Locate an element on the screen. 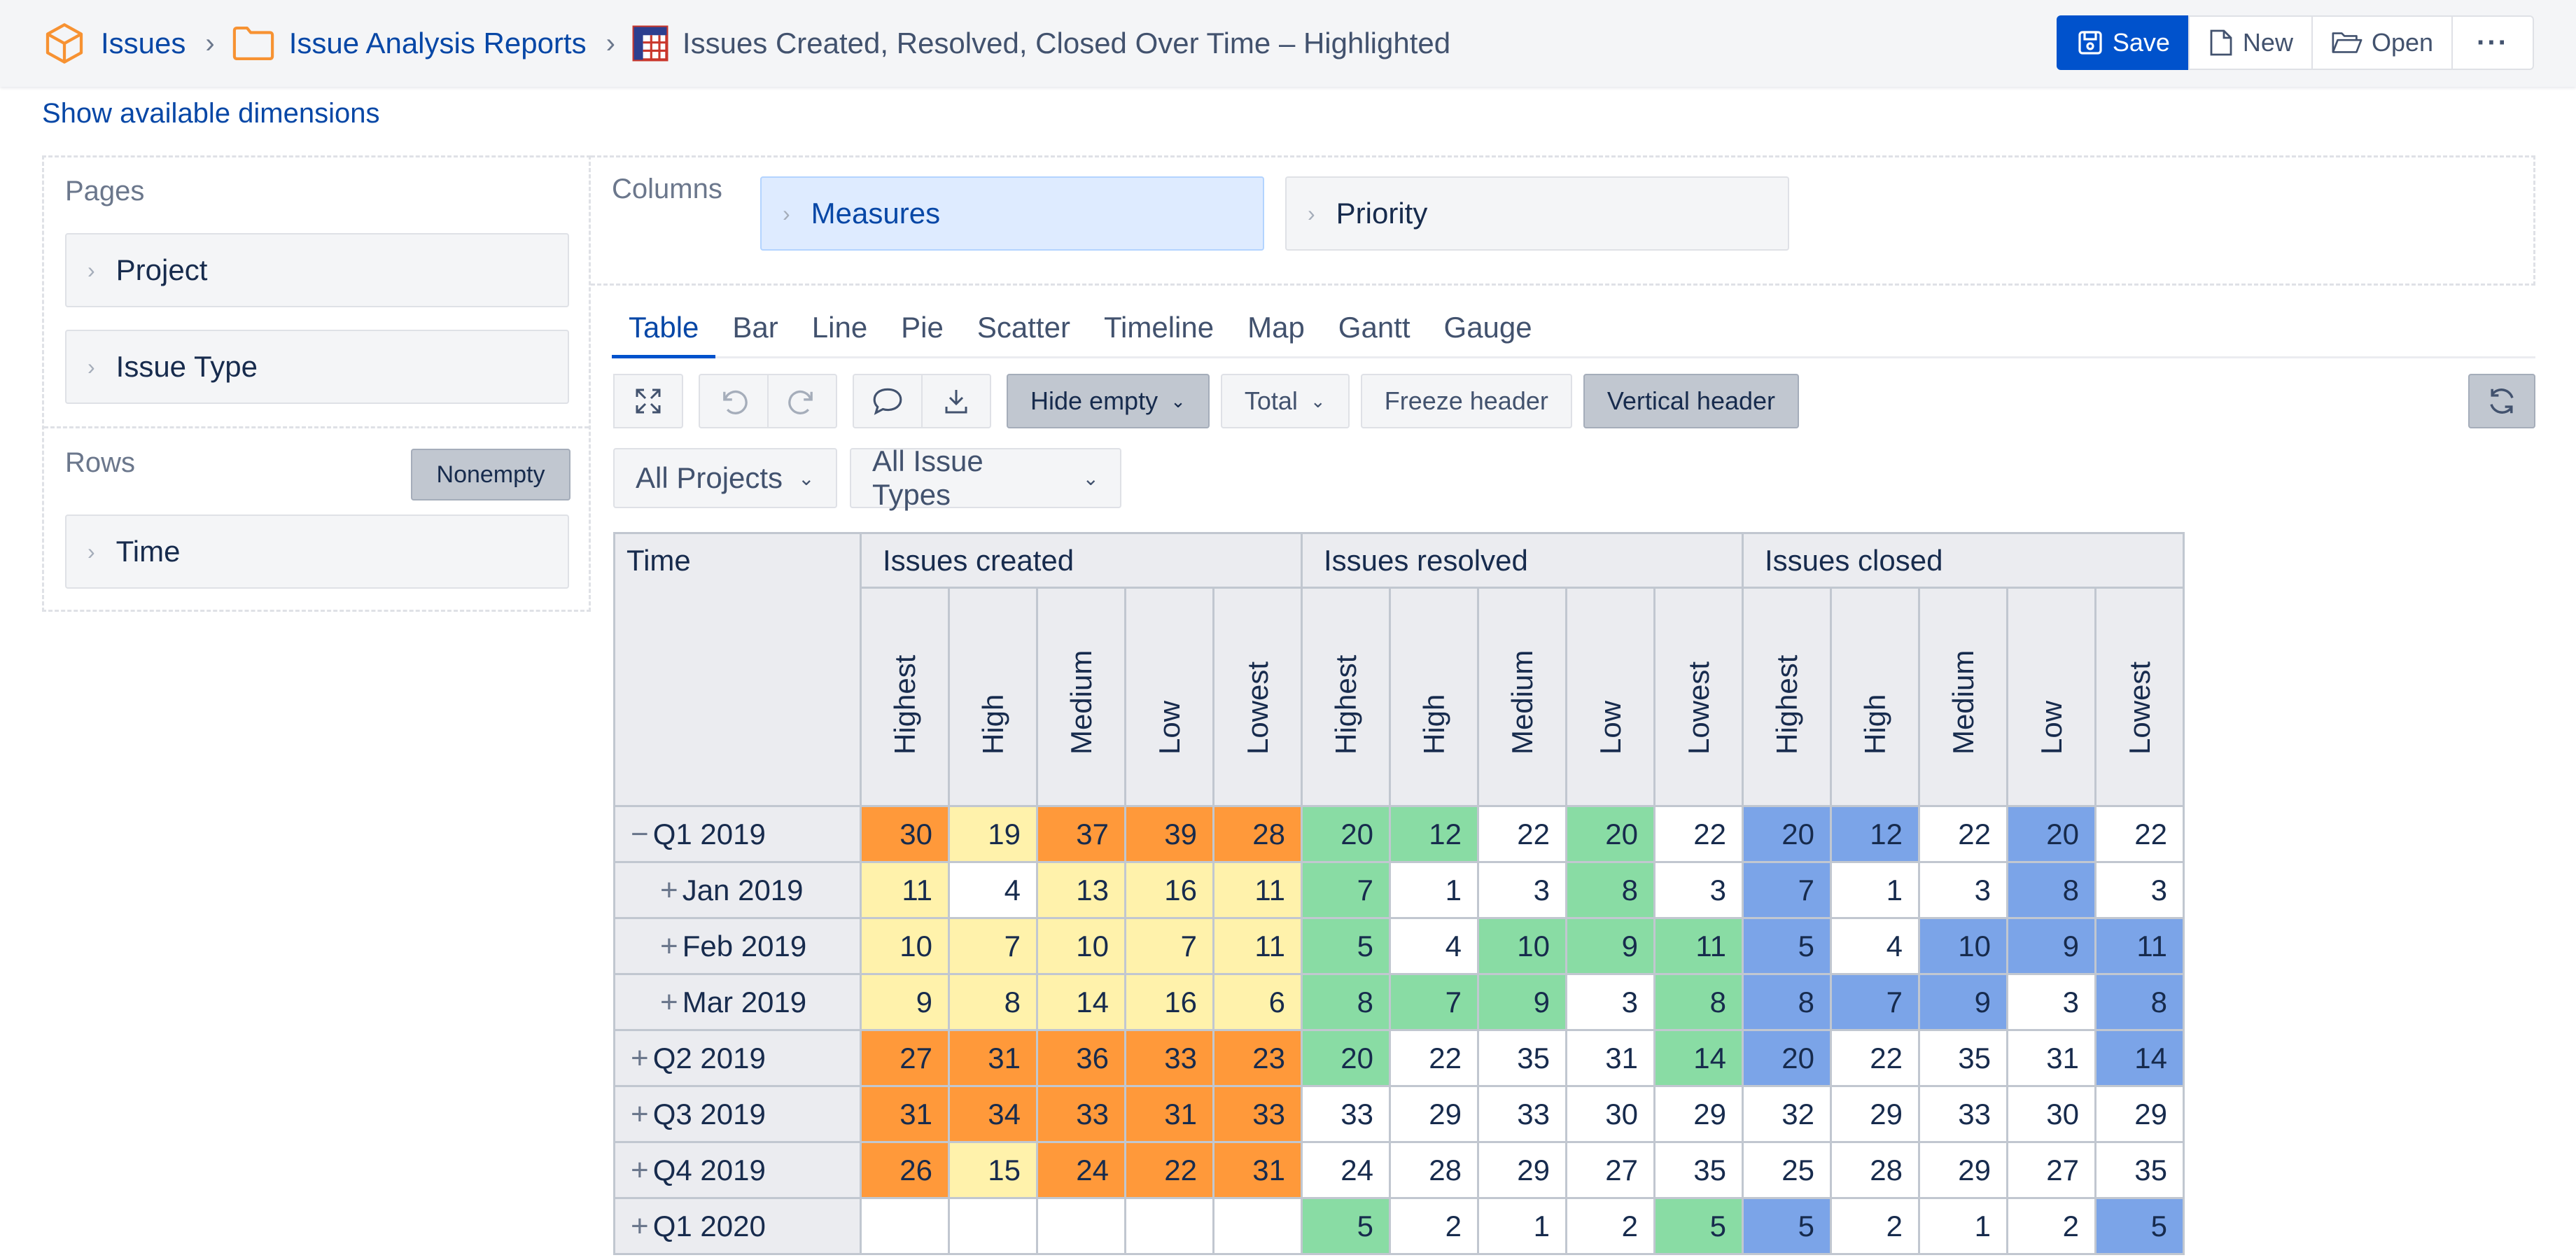 The image size is (2576, 1260). nonempty-toggle: Nonempty is located at coordinates (490, 474).